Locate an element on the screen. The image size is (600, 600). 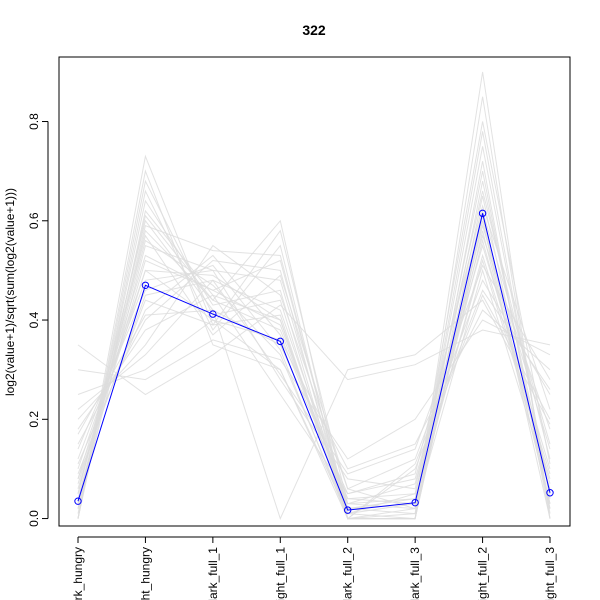
y-tick-label: 0.8 is located at coordinates (34, 121).